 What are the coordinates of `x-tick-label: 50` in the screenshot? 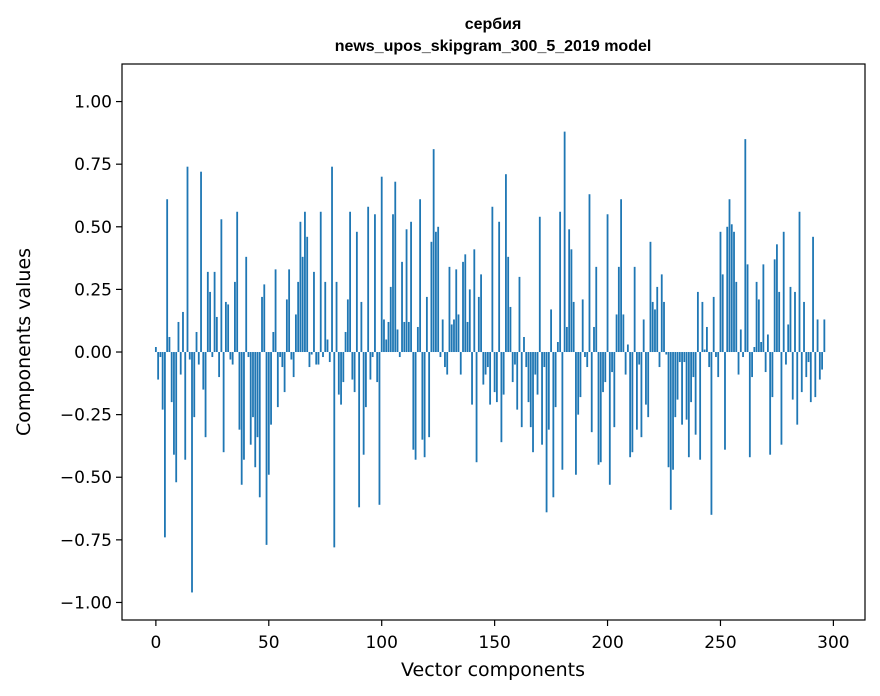 It's located at (269, 643).